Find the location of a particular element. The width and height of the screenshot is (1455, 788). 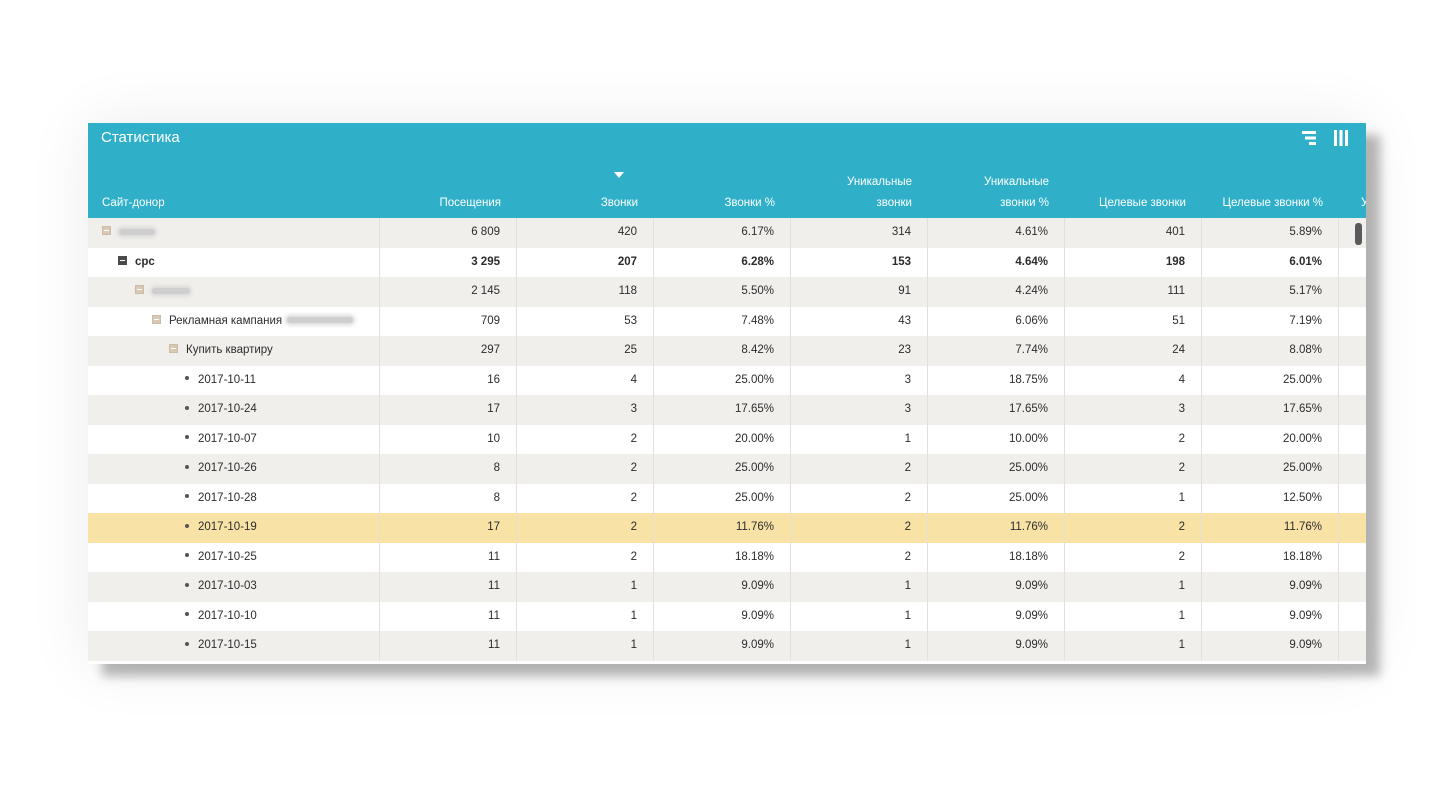

cell-value: 118 is located at coordinates (585, 292).